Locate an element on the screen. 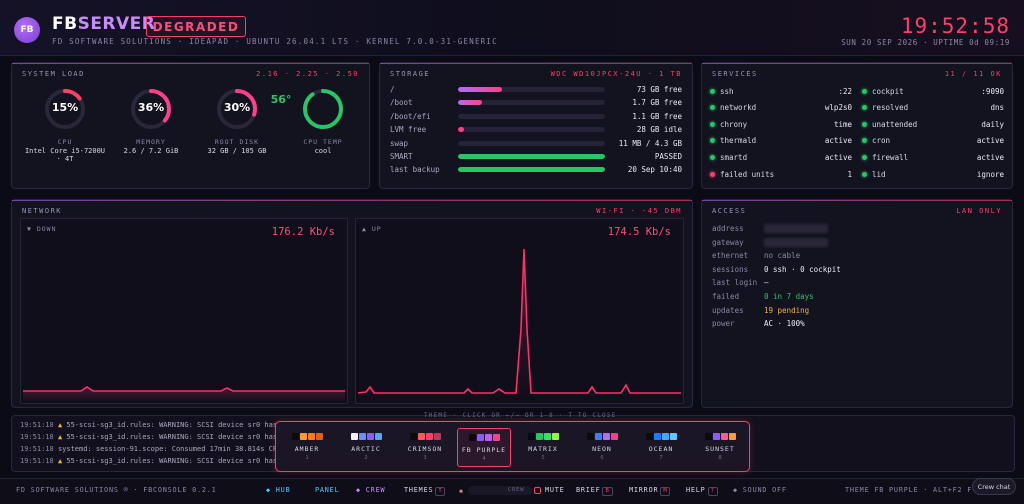  gauge-value: 36% is located at coordinates (151, 107).